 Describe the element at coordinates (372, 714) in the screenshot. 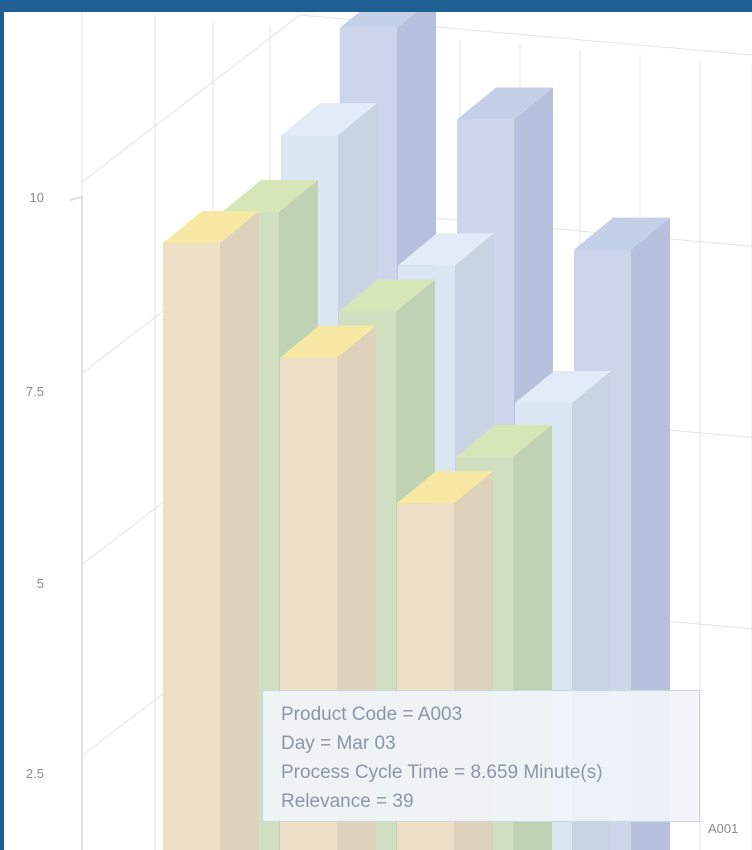

I see `tooltip-product-code: Product Code = A003` at that location.